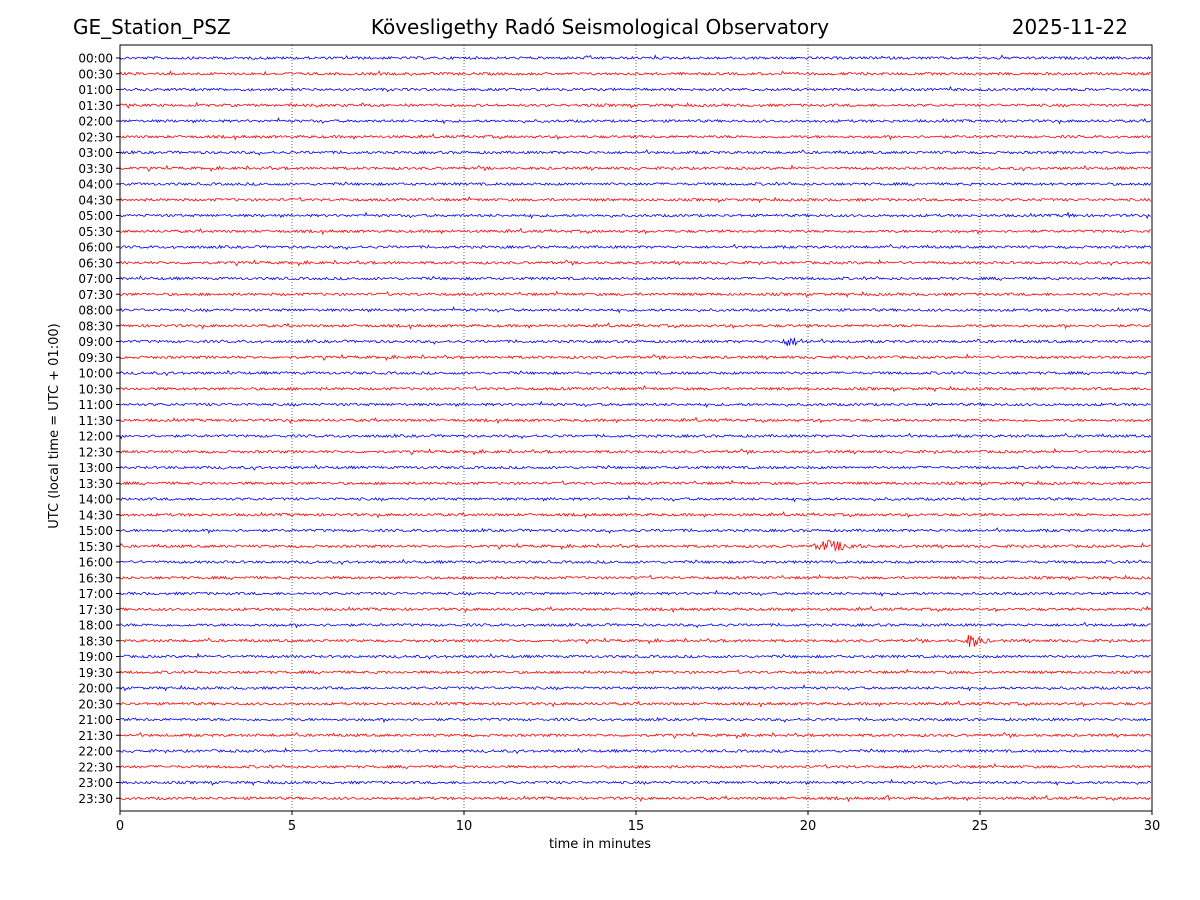  I want to click on y-tick-label: 12:30, so click(95, 452).